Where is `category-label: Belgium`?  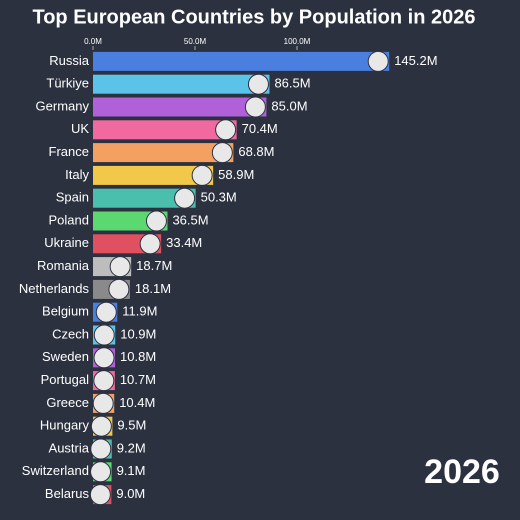
category-label: Belgium is located at coordinates (65, 311).